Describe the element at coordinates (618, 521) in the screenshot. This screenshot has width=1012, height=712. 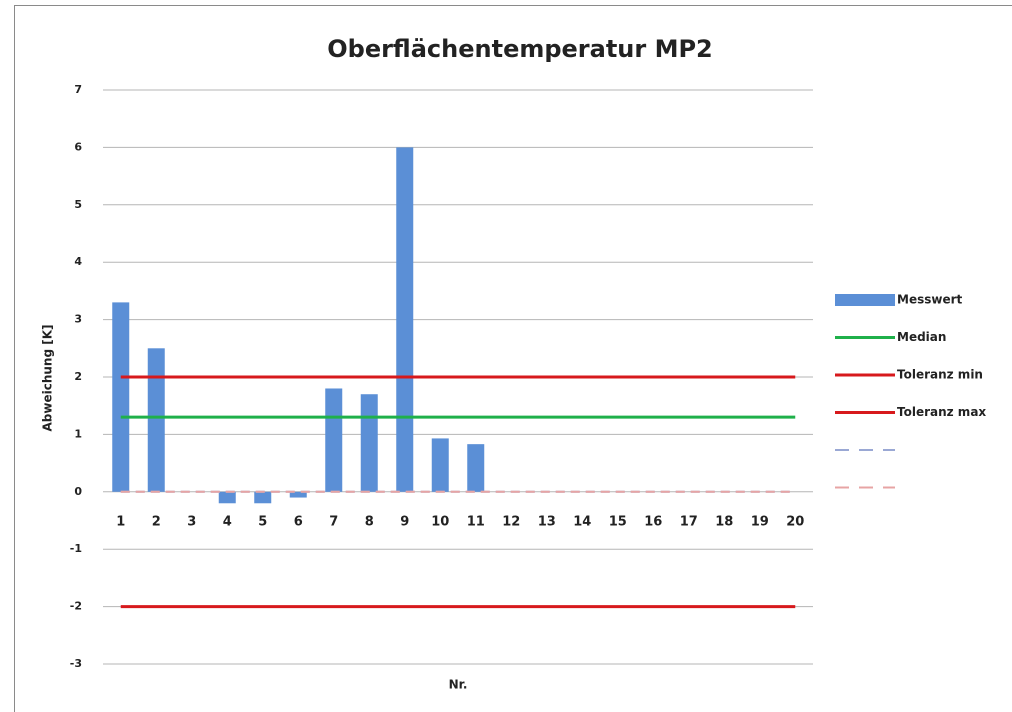
I see `x-tick-label: 15` at that location.